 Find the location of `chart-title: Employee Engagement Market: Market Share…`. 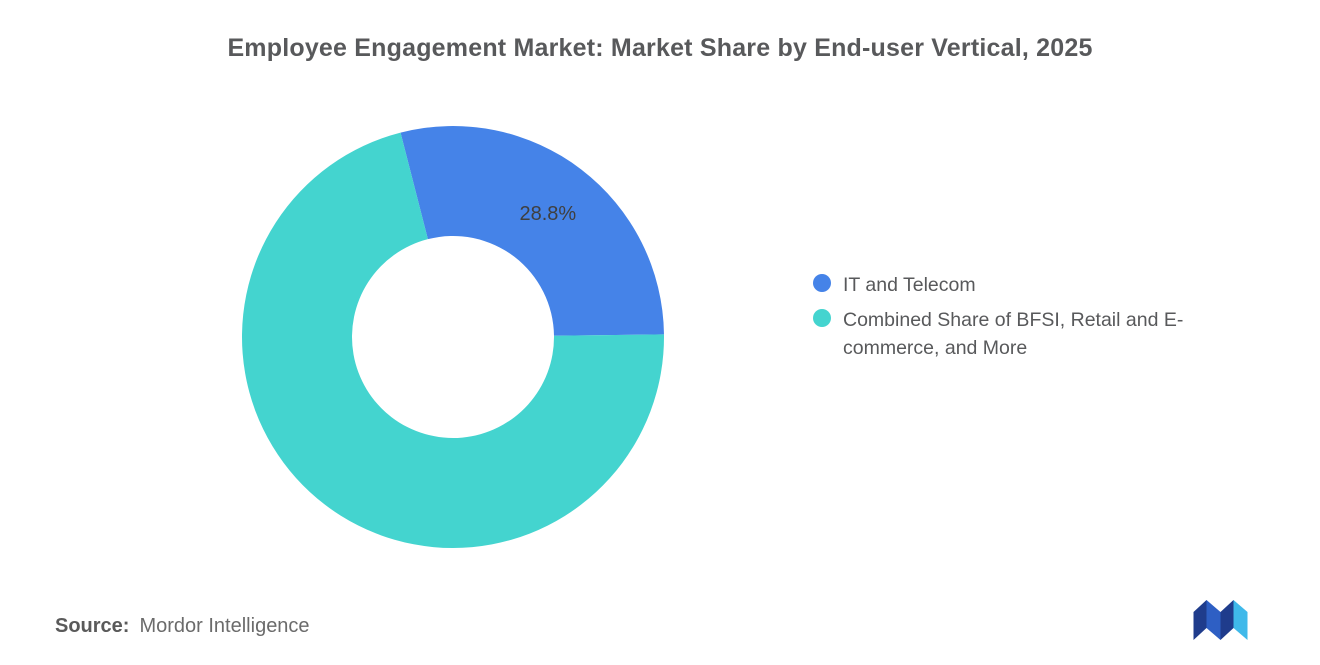

chart-title: Employee Engagement Market: Market Share… is located at coordinates (660, 48).